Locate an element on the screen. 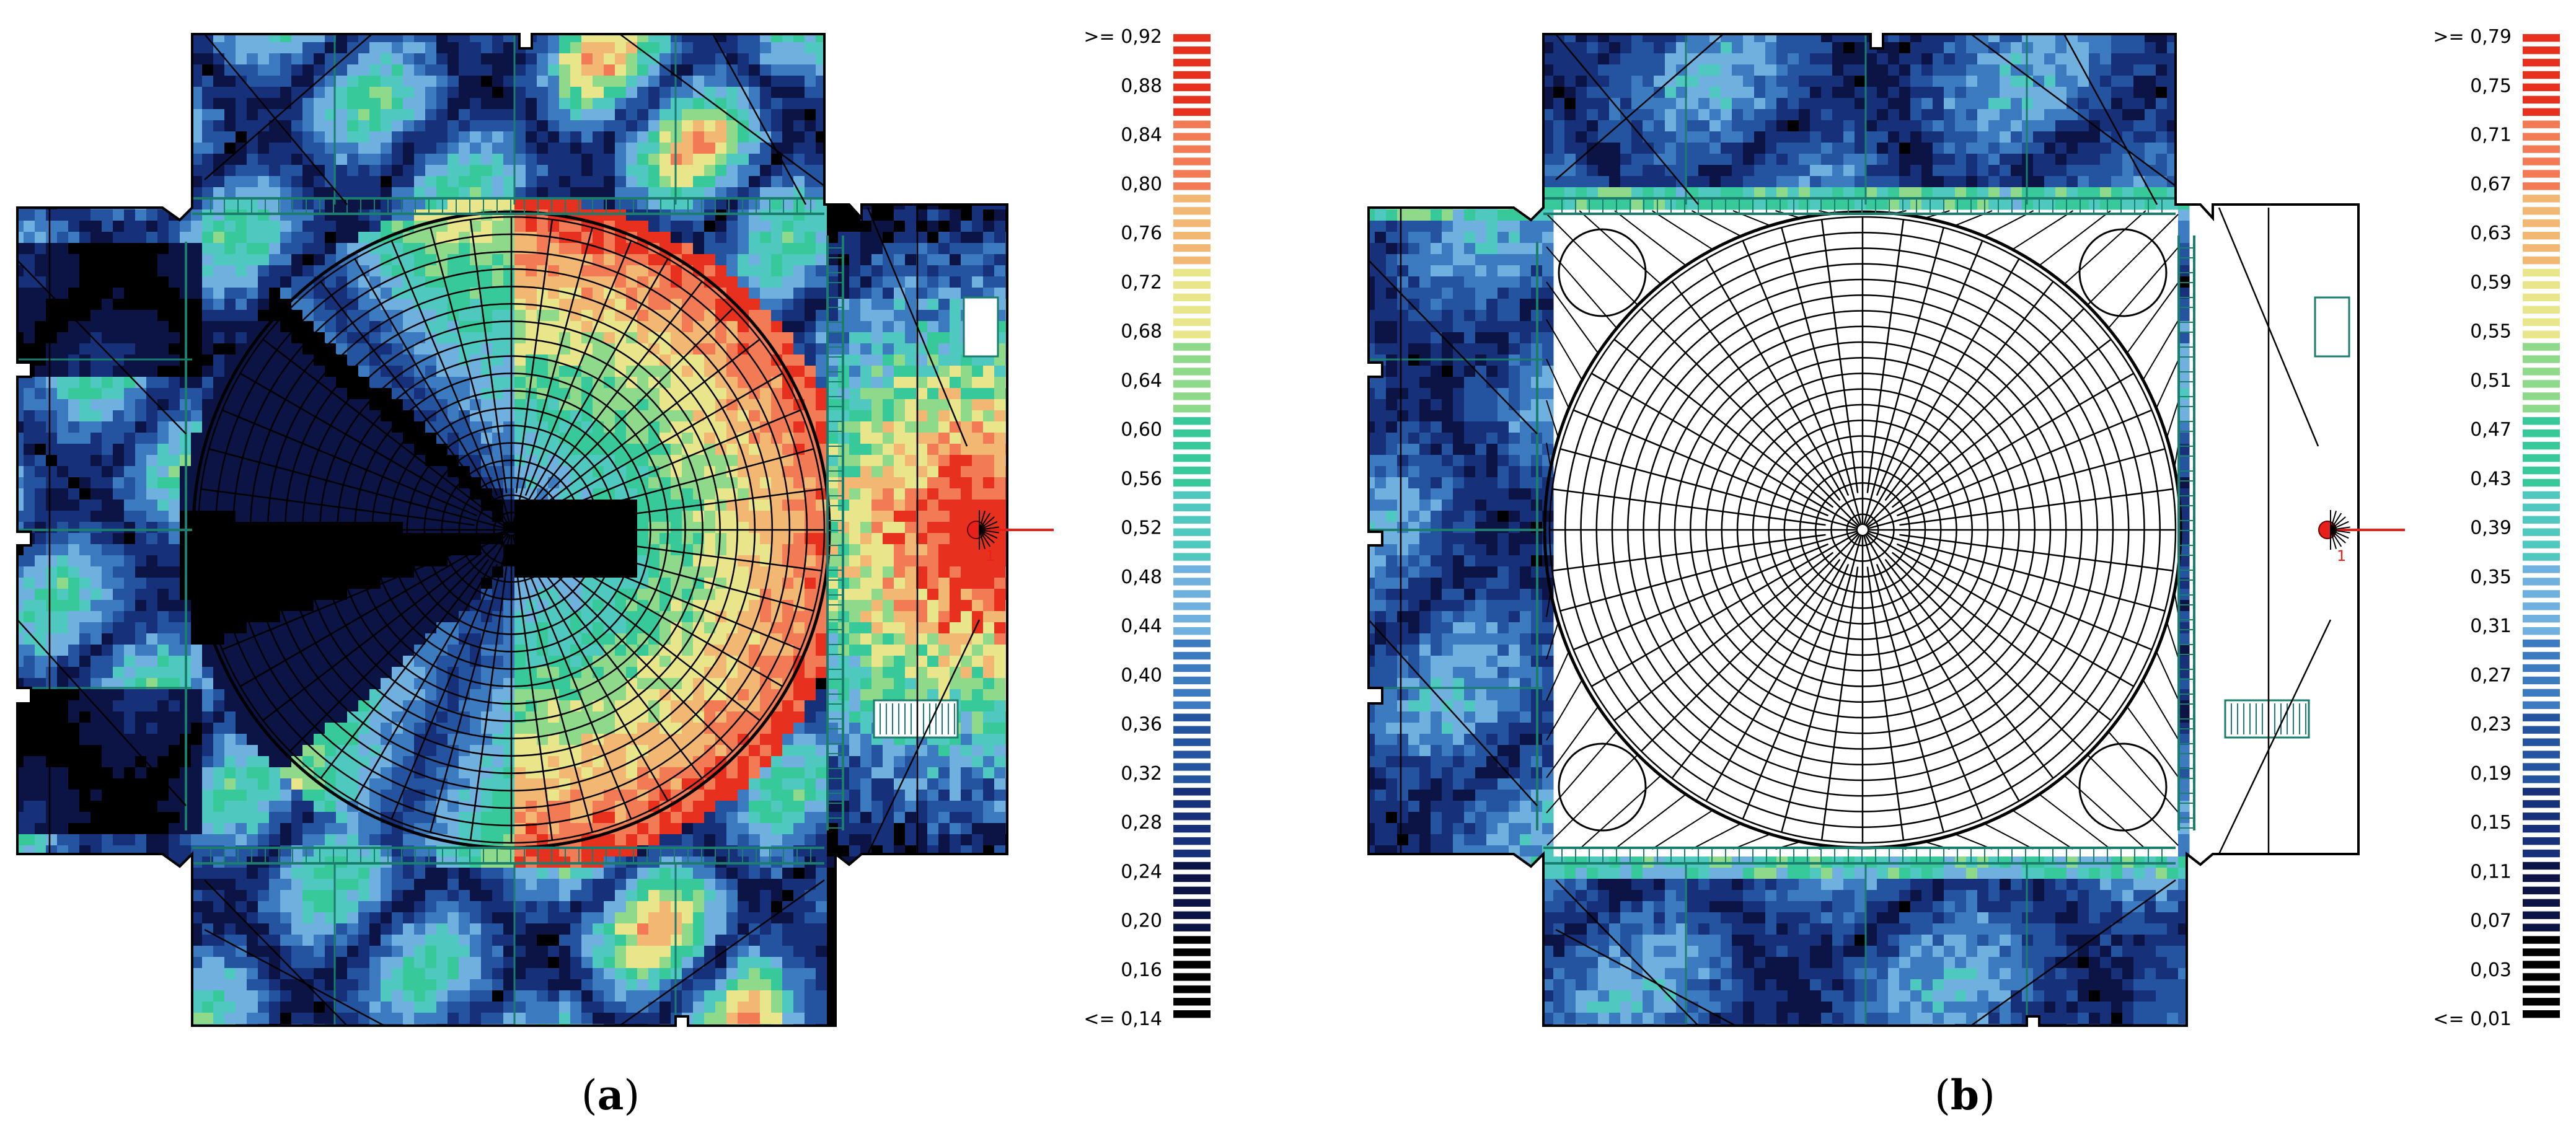 Image resolution: width=2576 pixels, height=1136 pixels. legend-tick-label: 0,88 is located at coordinates (1141, 86).